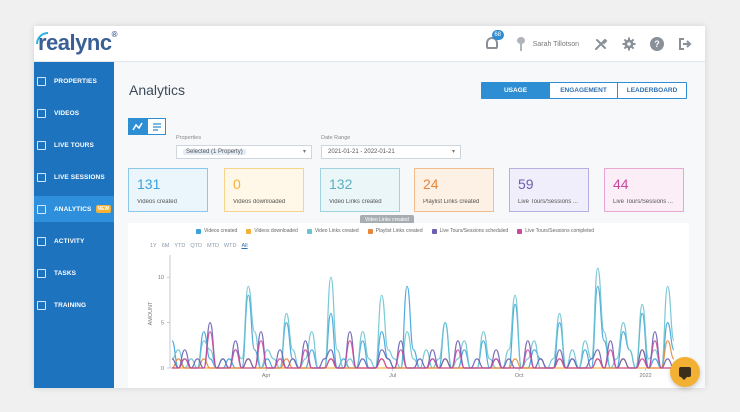 The width and height of the screenshot is (740, 412). I want to click on legend-item: Videos downloaded, so click(272, 231).